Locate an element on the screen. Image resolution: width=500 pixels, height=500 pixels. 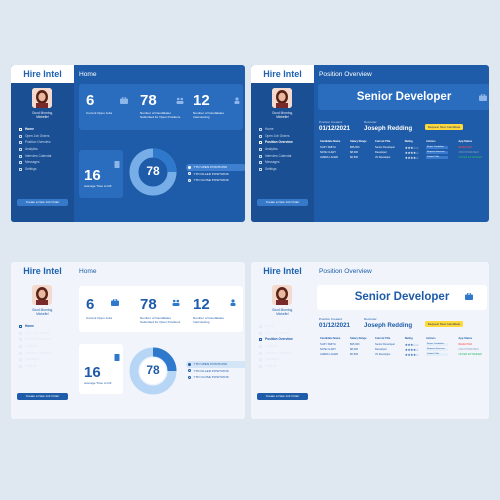
column-header: Rating is located at coordinates (408, 338).